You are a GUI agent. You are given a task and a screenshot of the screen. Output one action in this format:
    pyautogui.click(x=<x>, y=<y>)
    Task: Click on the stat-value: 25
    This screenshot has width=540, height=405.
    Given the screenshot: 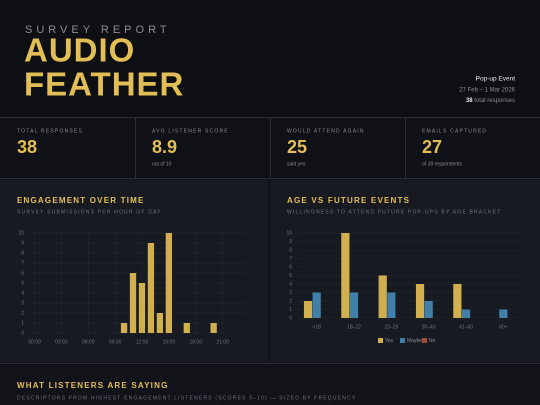 What is the action you would take?
    pyautogui.click(x=297, y=147)
    